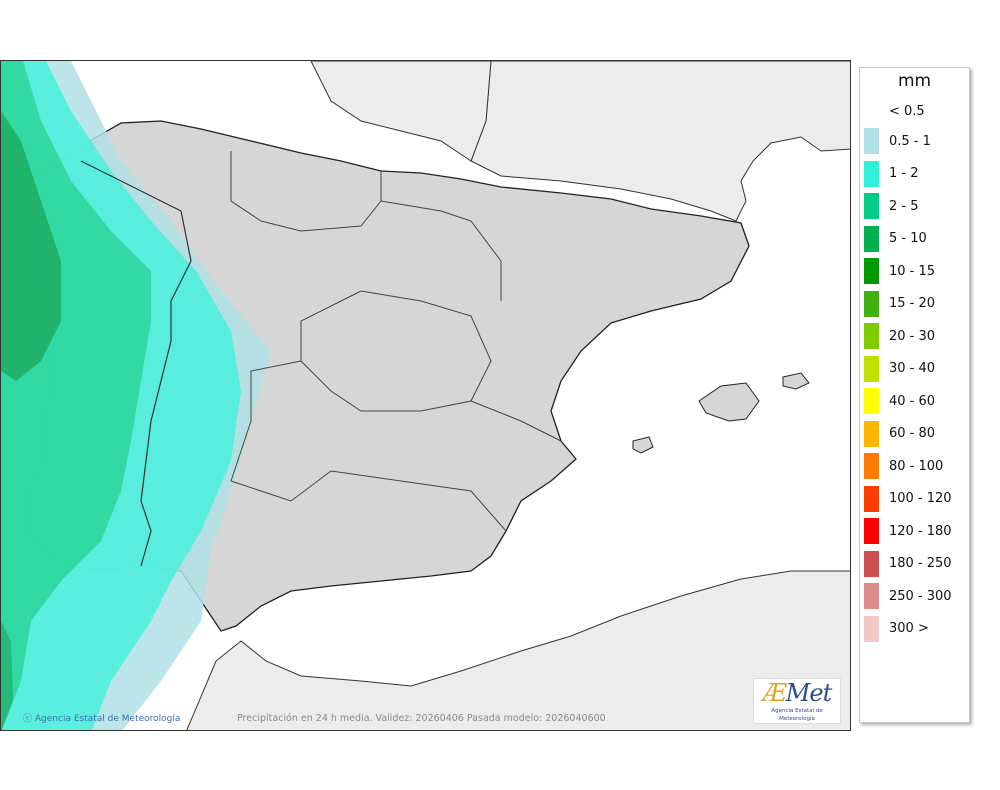  I want to click on legend-label: 250 - 300, so click(920, 596).